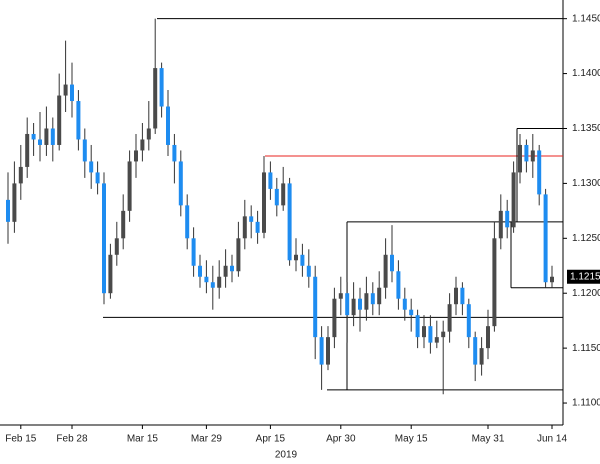 This screenshot has height=464, width=600. What do you see at coordinates (207, 439) in the screenshot?
I see `x-tick-label: Mar 29` at bounding box center [207, 439].